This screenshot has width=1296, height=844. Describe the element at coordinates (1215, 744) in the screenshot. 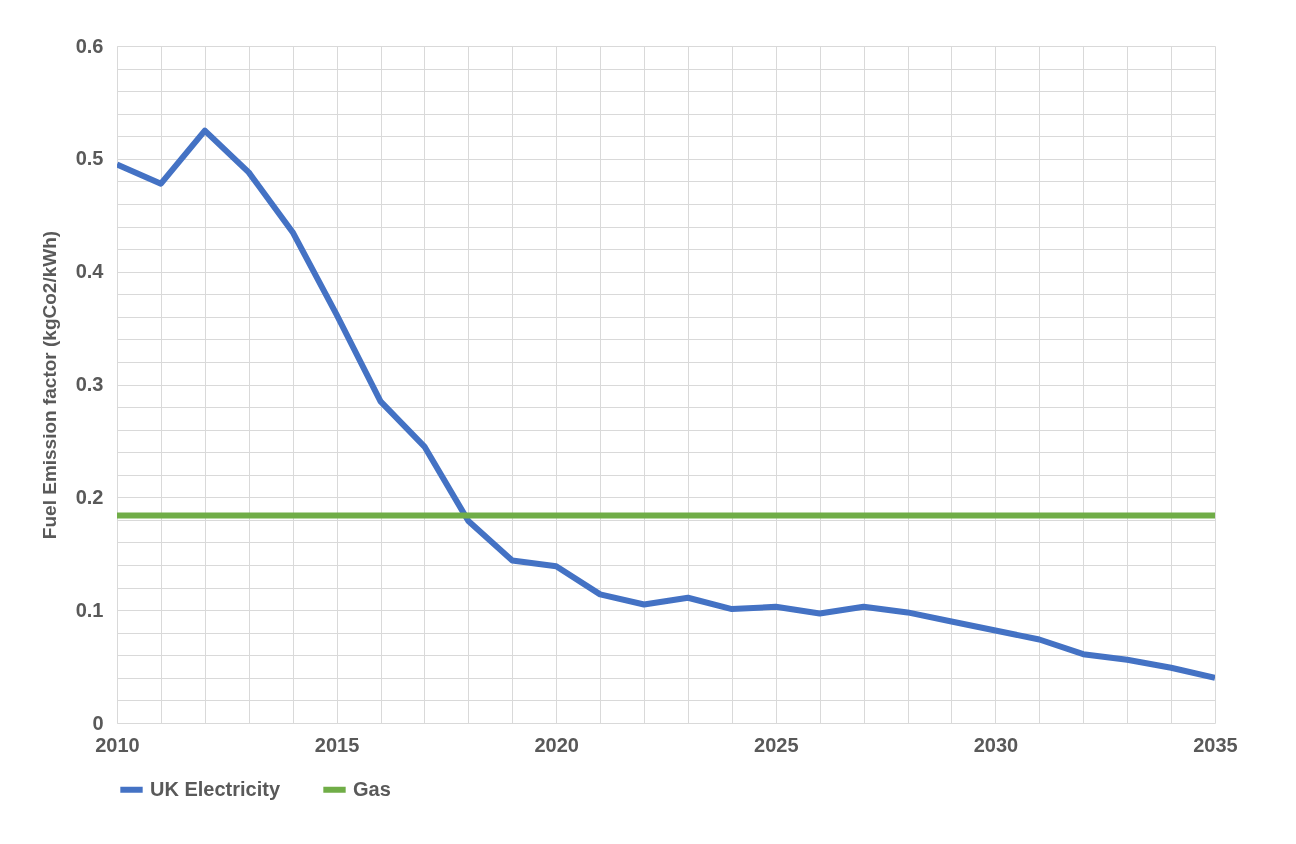

I see `x-tick-label: 2035` at that location.